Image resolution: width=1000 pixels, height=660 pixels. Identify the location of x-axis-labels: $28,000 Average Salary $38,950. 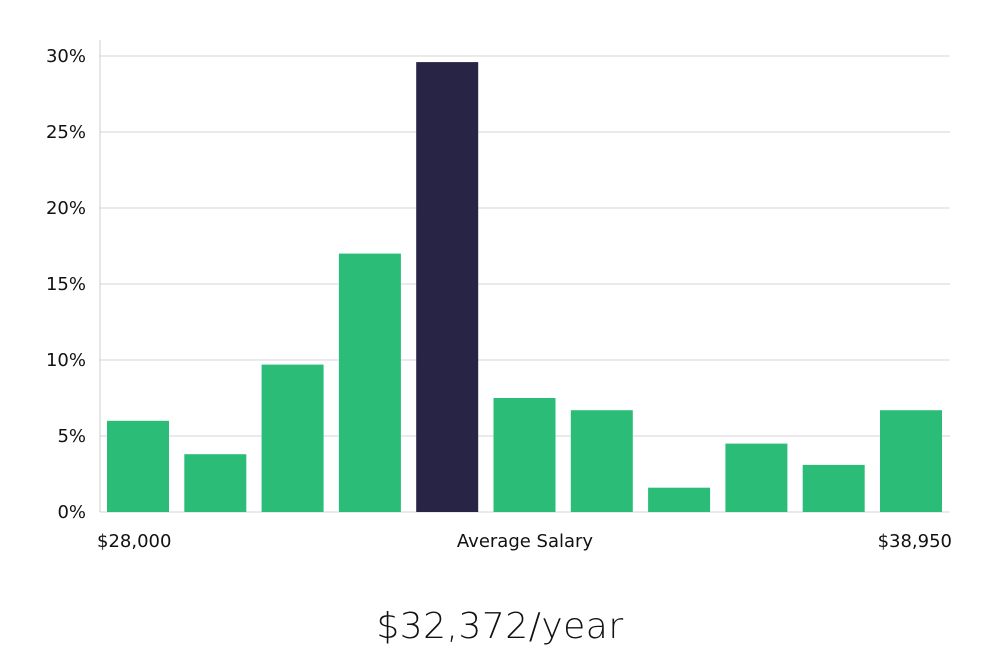
(524, 541).